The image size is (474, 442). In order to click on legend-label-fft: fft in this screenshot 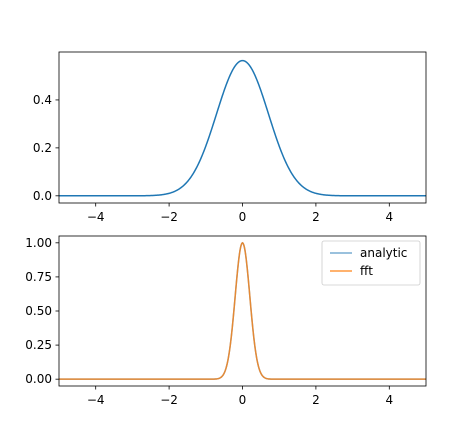, I will do `click(366, 271)`.